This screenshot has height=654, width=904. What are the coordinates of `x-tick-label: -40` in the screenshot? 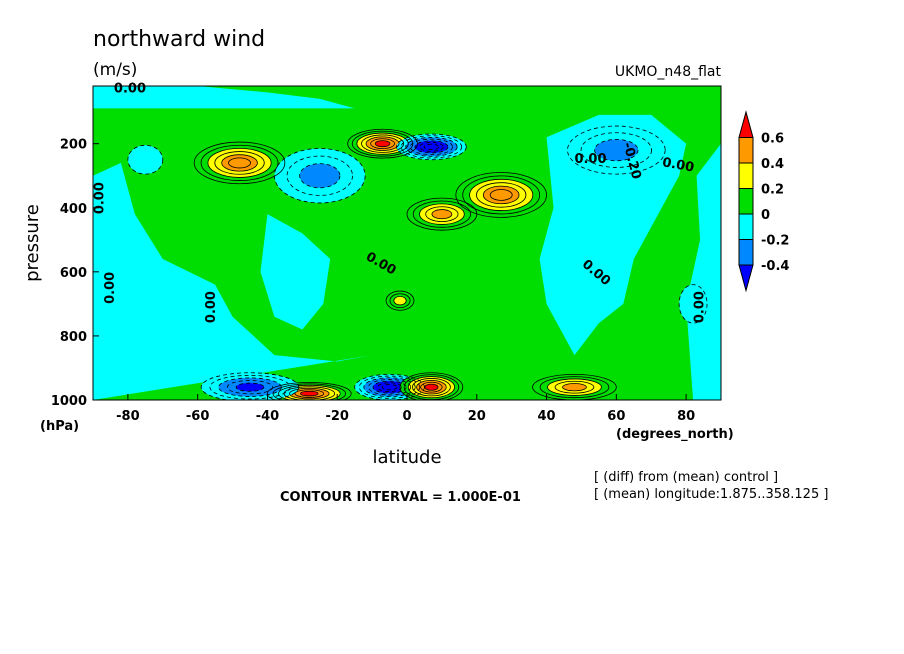 It's located at (268, 416).